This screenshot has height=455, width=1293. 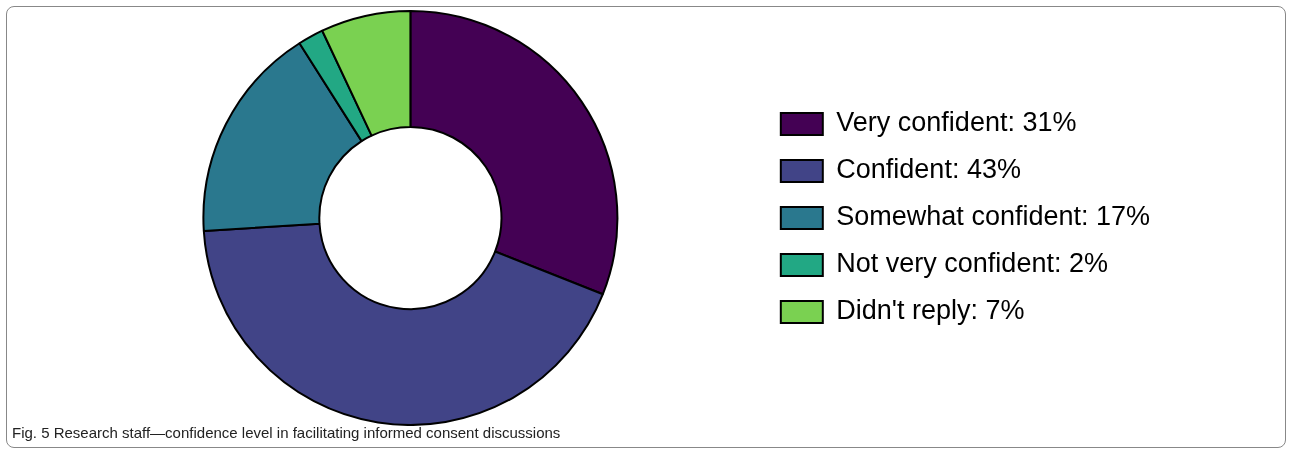 What do you see at coordinates (956, 122) in the screenshot?
I see `legend-label: Very confident: 31%` at bounding box center [956, 122].